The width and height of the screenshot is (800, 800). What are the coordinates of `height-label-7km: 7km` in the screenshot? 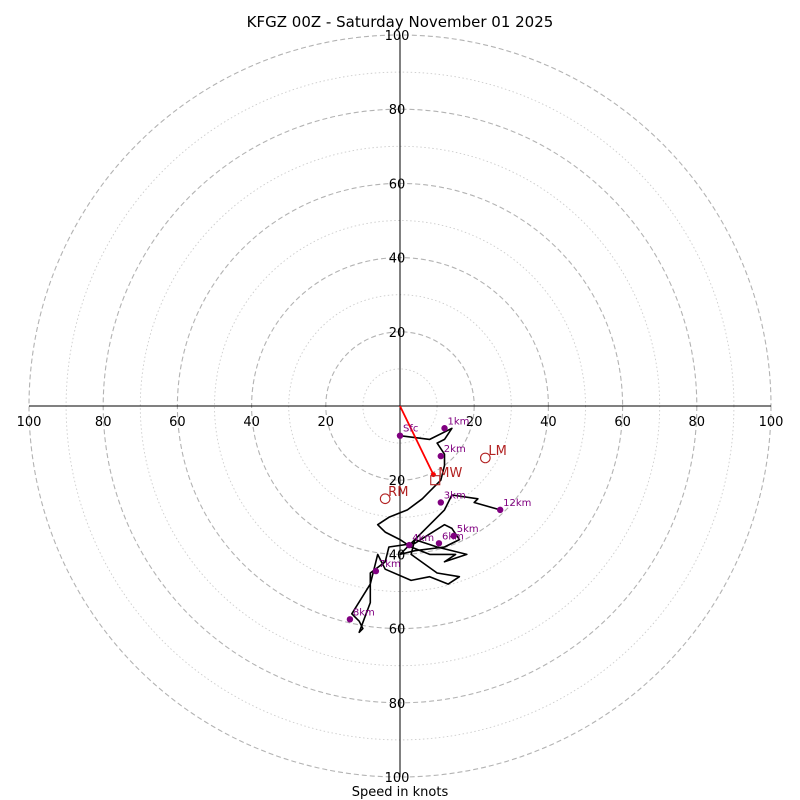 It's located at (390, 564).